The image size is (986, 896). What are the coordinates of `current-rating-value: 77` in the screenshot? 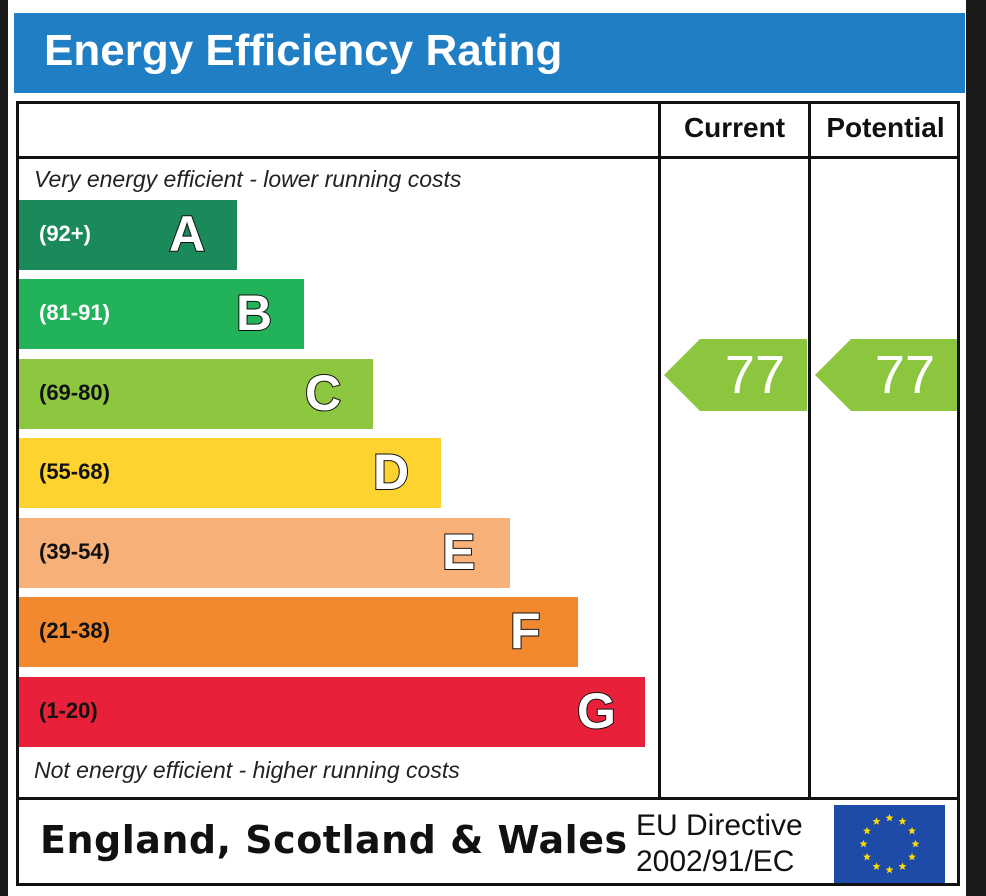 It's located at (754, 375).